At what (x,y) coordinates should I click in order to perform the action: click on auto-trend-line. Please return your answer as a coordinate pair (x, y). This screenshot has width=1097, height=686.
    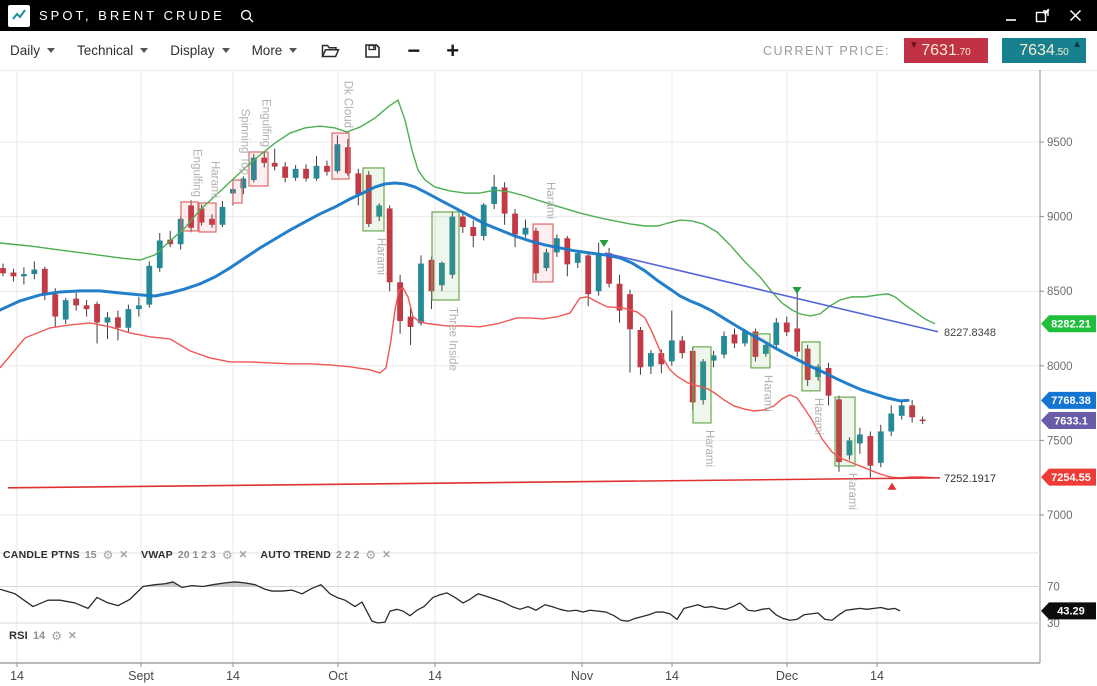
    Looking at the image, I should click on (474, 483).